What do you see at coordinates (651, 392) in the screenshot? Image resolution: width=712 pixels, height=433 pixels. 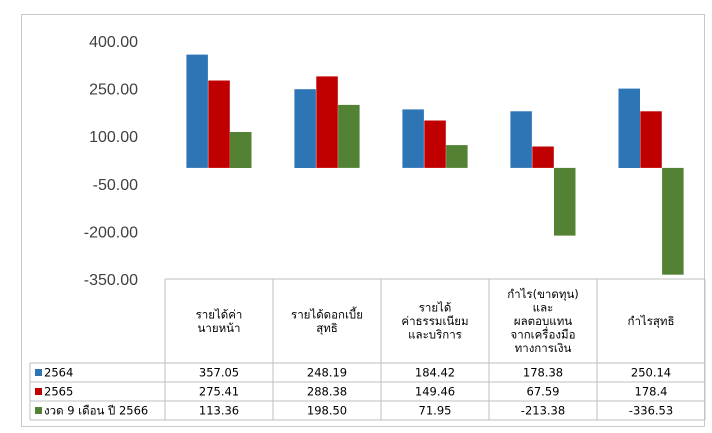 I see `table-cell-1-4: 178.4` at bounding box center [651, 392].